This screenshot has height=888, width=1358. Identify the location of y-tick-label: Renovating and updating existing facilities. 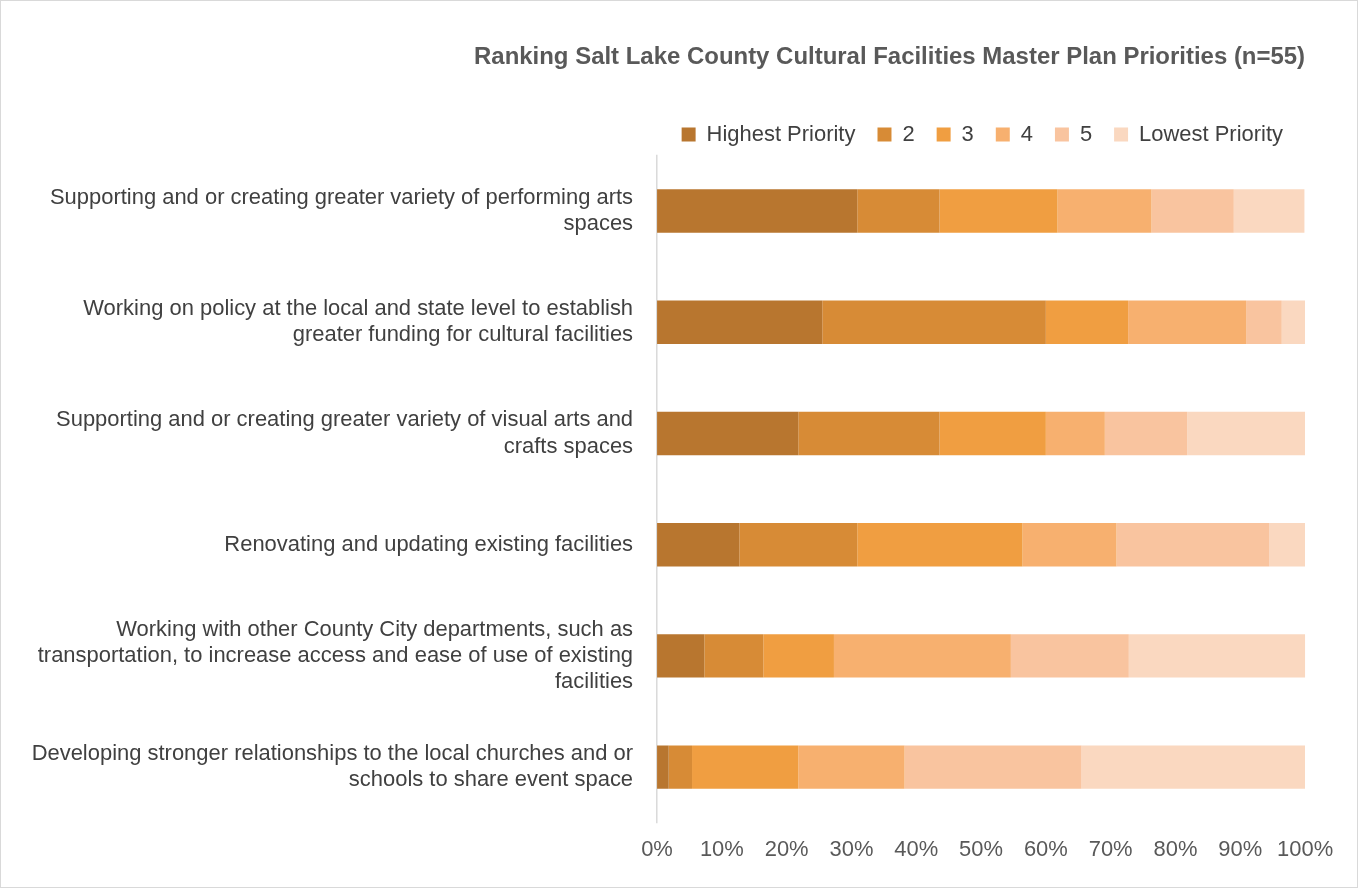
(429, 543).